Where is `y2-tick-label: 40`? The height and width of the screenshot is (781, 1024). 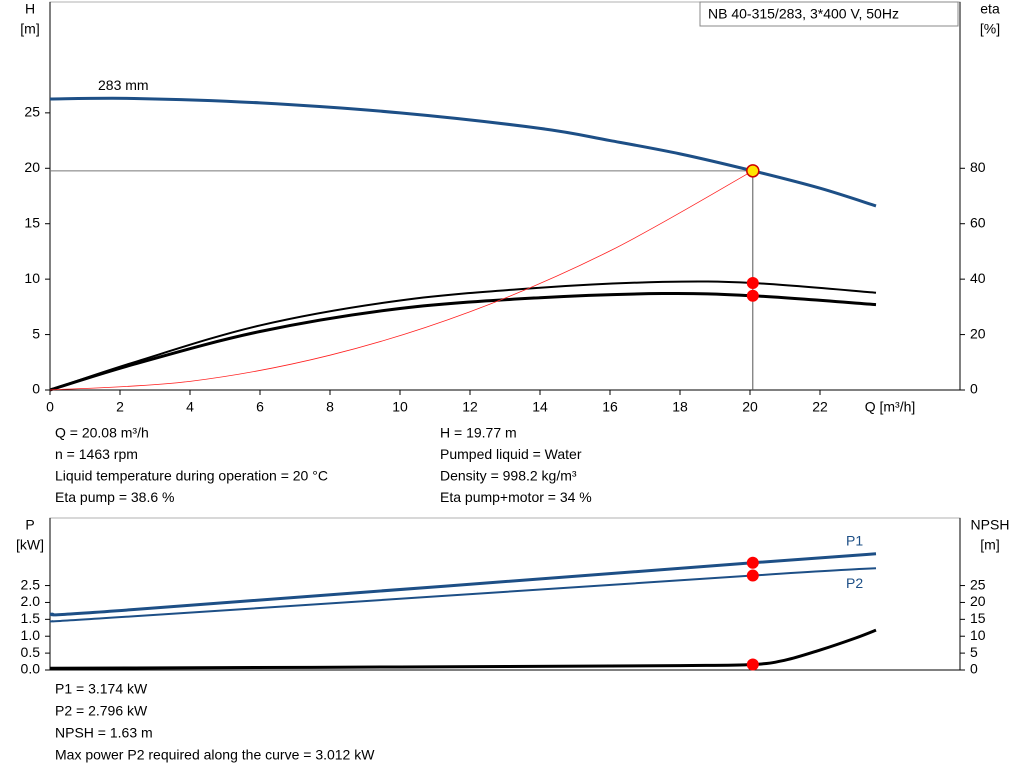
y2-tick-label: 40 is located at coordinates (978, 278).